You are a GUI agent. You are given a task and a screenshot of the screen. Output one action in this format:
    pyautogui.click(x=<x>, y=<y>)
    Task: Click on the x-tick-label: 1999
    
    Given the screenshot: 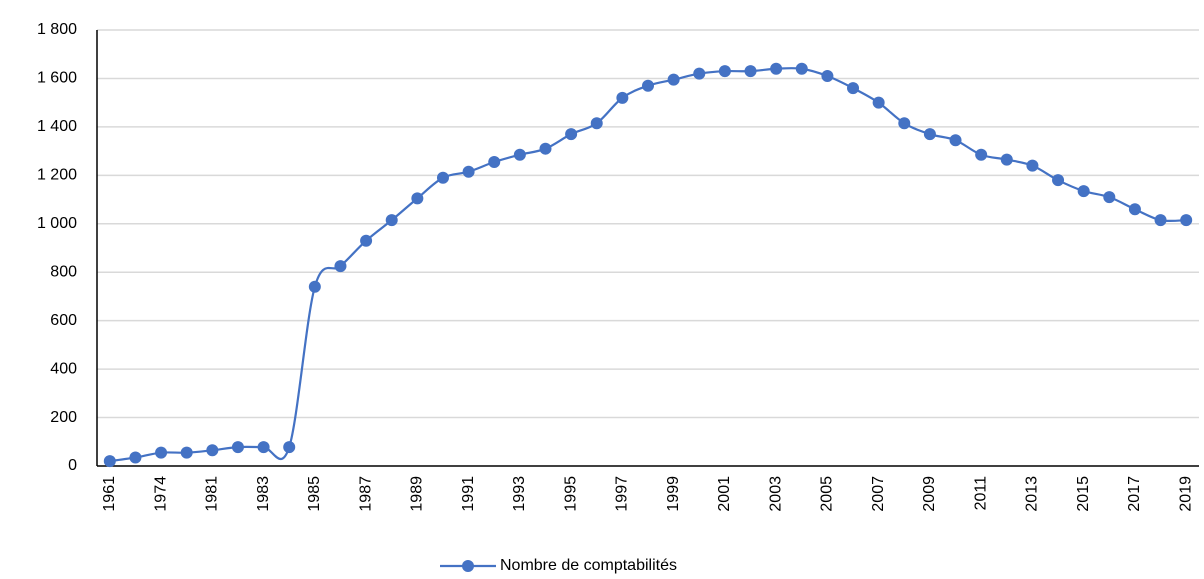 What is the action you would take?
    pyautogui.click(x=673, y=494)
    